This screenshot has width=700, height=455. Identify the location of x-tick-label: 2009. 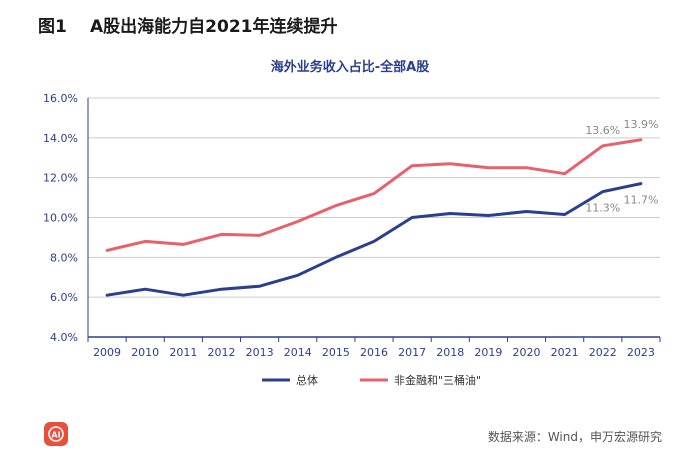
(107, 352).